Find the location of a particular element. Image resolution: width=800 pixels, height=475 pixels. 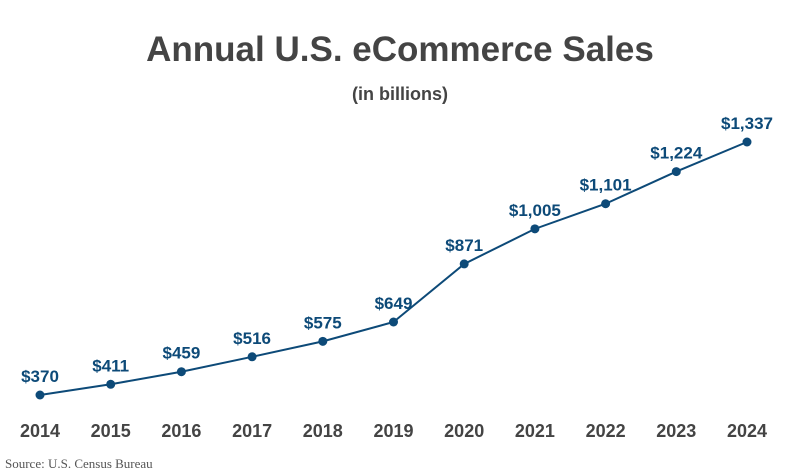

x-tick-label: 2019 is located at coordinates (393, 431).